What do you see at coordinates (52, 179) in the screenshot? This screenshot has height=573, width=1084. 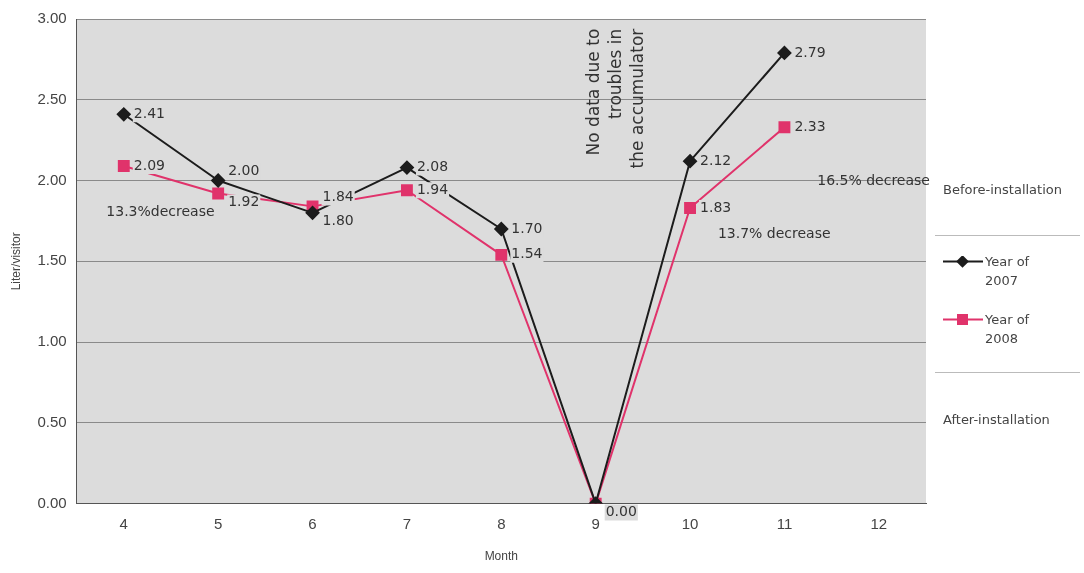 I see `y-tick-label: 2.00` at bounding box center [52, 179].